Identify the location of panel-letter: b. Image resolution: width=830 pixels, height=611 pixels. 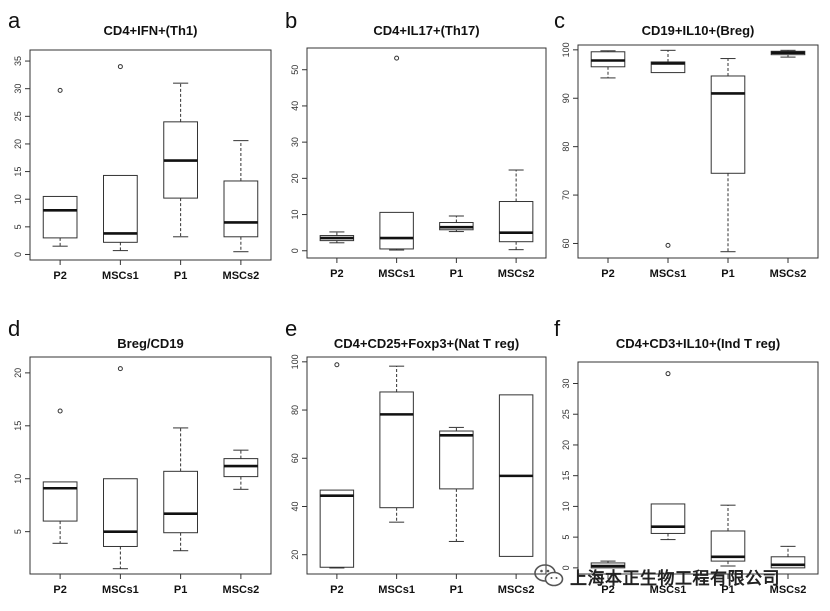
(291, 20).